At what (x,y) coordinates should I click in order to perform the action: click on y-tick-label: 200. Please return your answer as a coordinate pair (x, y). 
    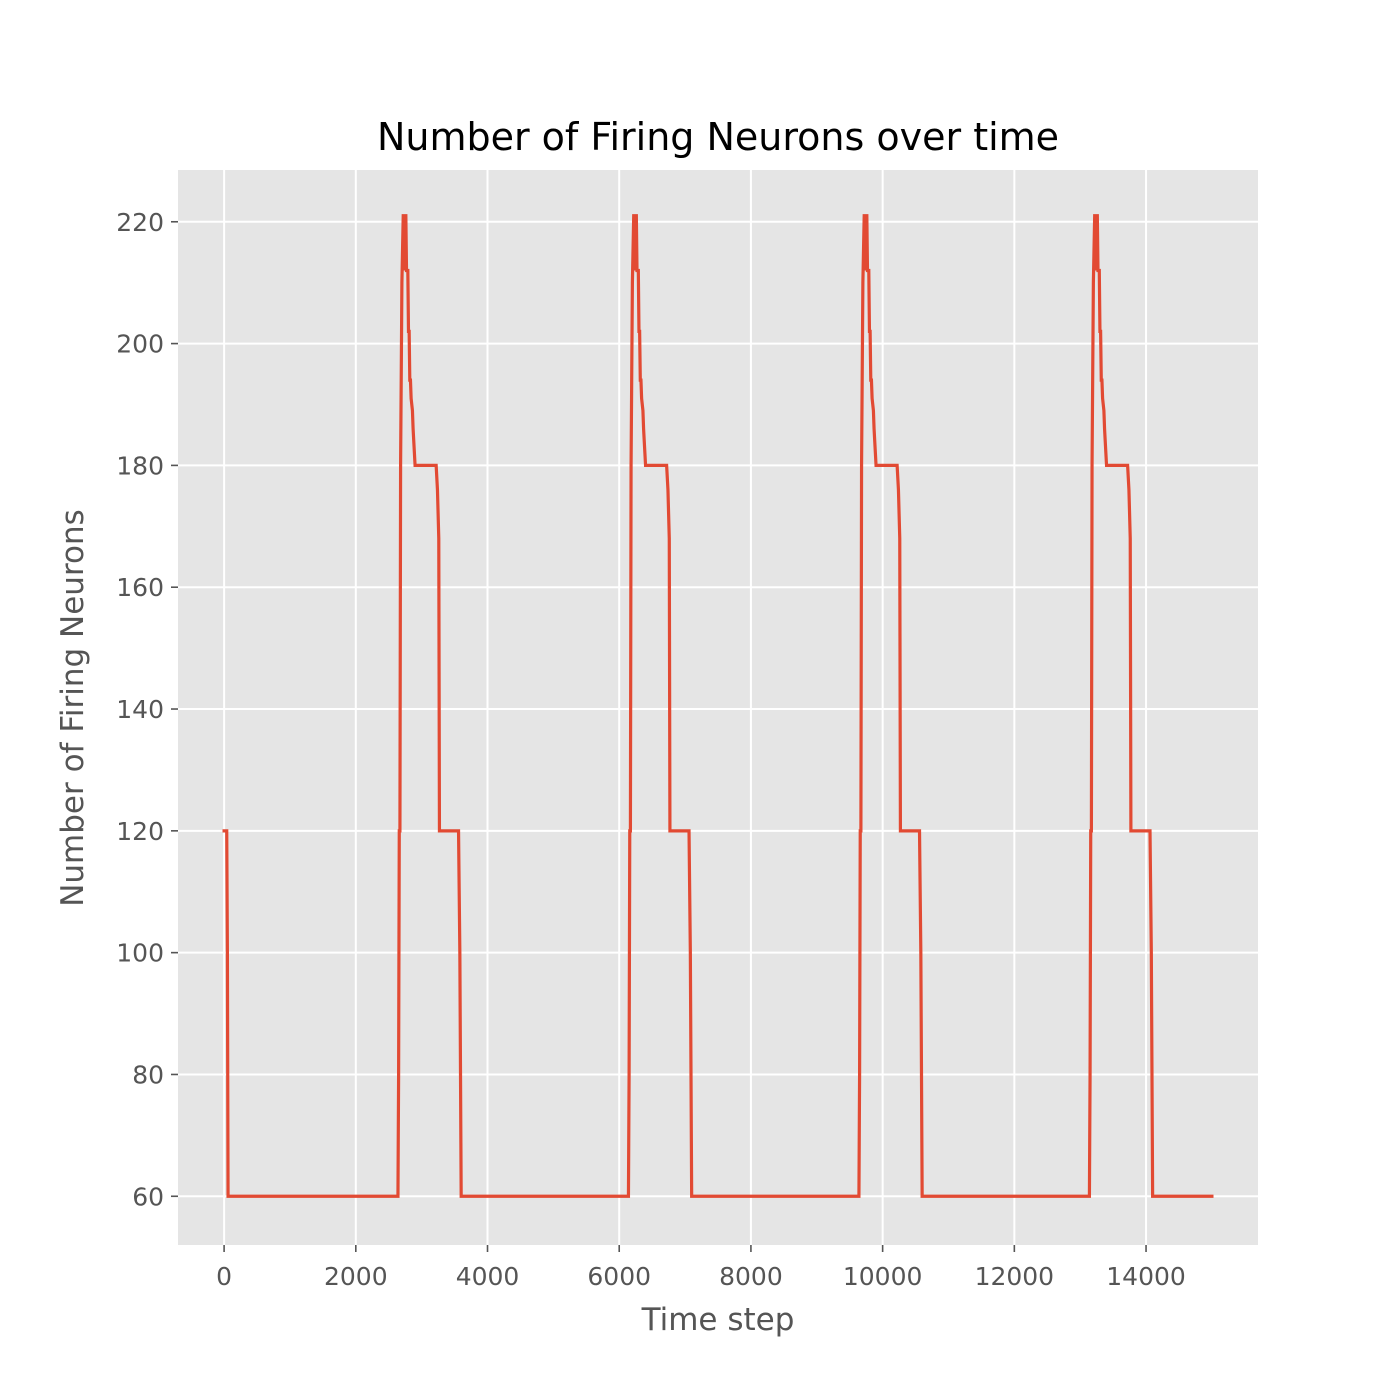
    Looking at the image, I should click on (140, 344).